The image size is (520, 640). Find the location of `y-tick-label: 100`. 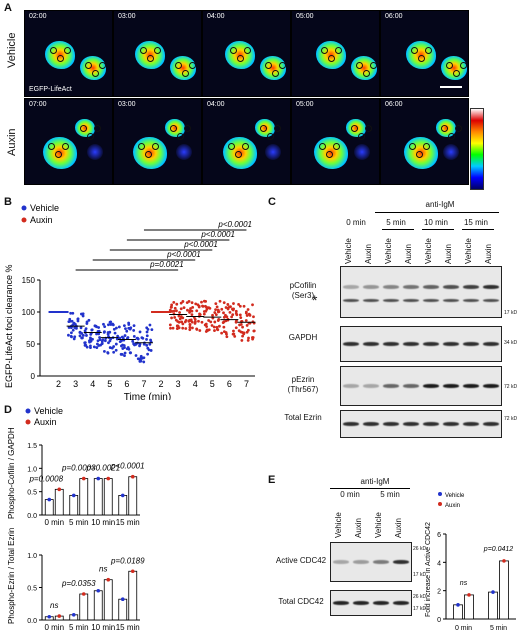

y-tick-label: 100 is located at coordinates (29, 312).